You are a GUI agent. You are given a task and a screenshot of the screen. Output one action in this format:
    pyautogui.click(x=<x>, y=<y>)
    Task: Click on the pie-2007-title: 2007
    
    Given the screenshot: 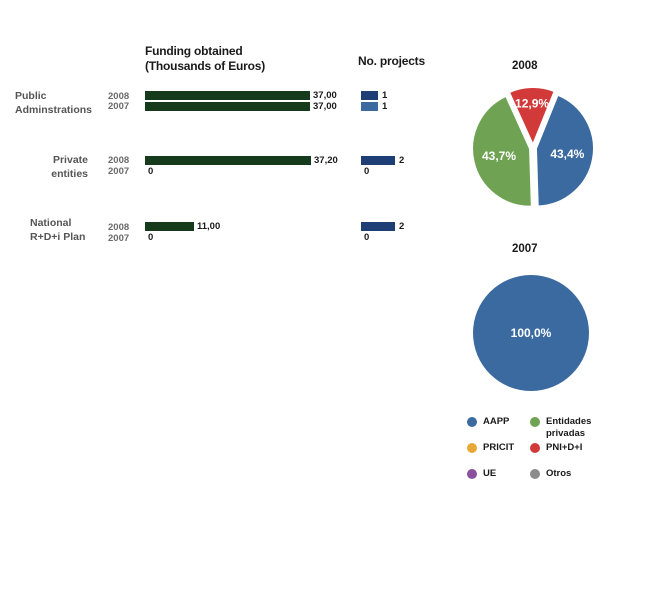 What is the action you would take?
    pyautogui.click(x=525, y=249)
    